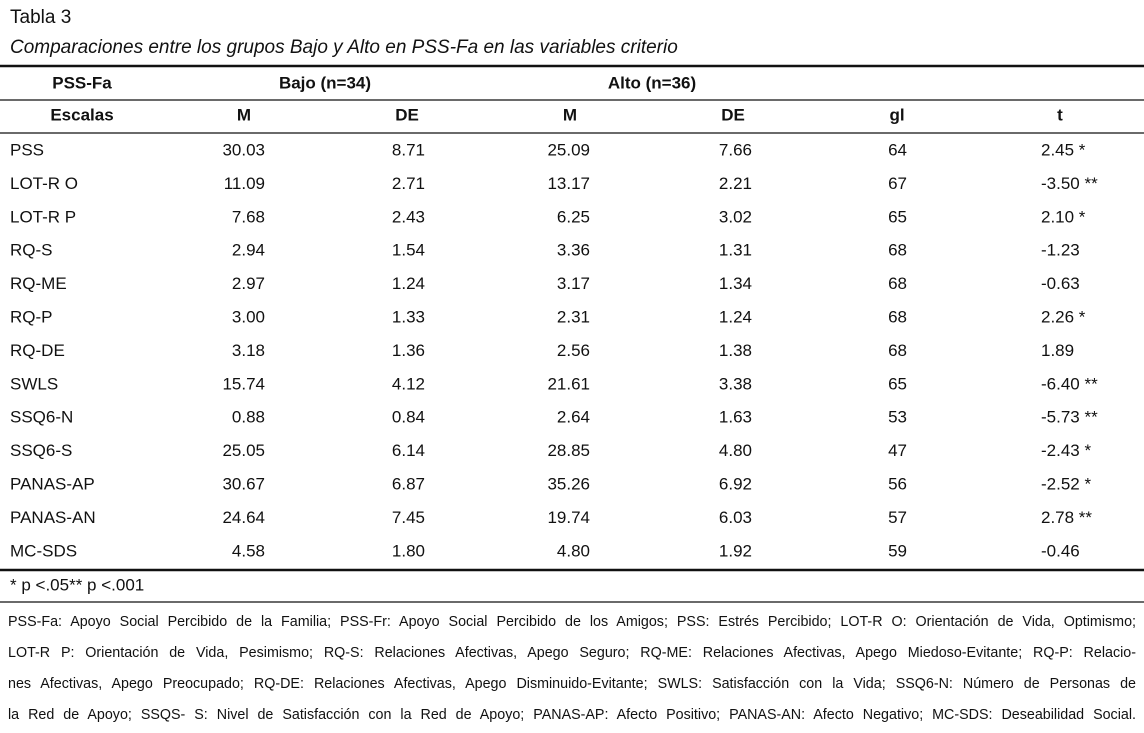 The height and width of the screenshot is (733, 1144). Describe the element at coordinates (573, 250) in the screenshot. I see `table-cell: 3.36` at that location.